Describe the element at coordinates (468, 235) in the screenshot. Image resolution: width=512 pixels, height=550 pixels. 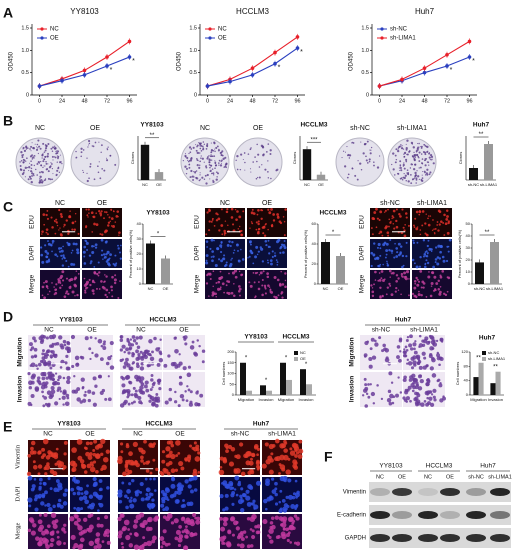
I see `y-tick-label: 40` at that location.